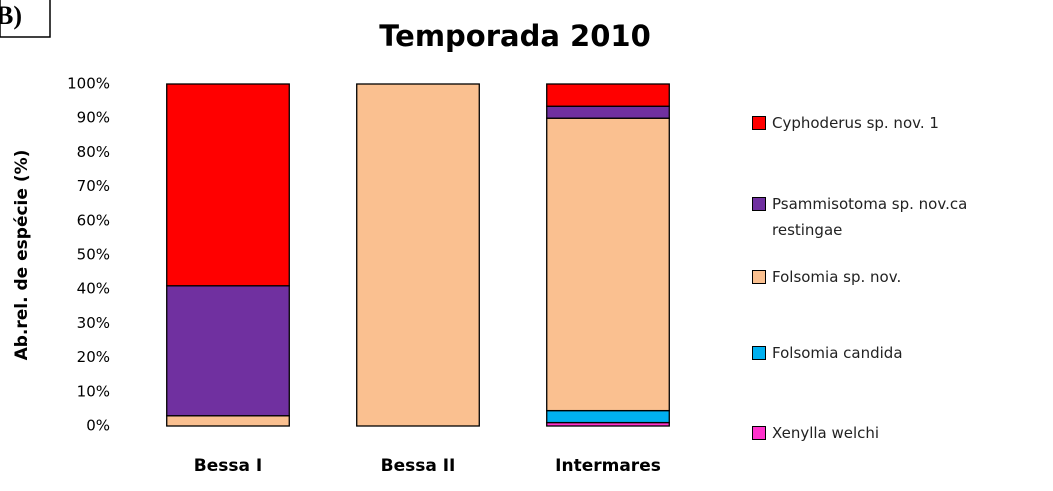 Image resolution: width=1053 pixels, height=491 pixels. What do you see at coordinates (418, 466) in the screenshot?
I see `x-tick-label: Bessa II` at bounding box center [418, 466].